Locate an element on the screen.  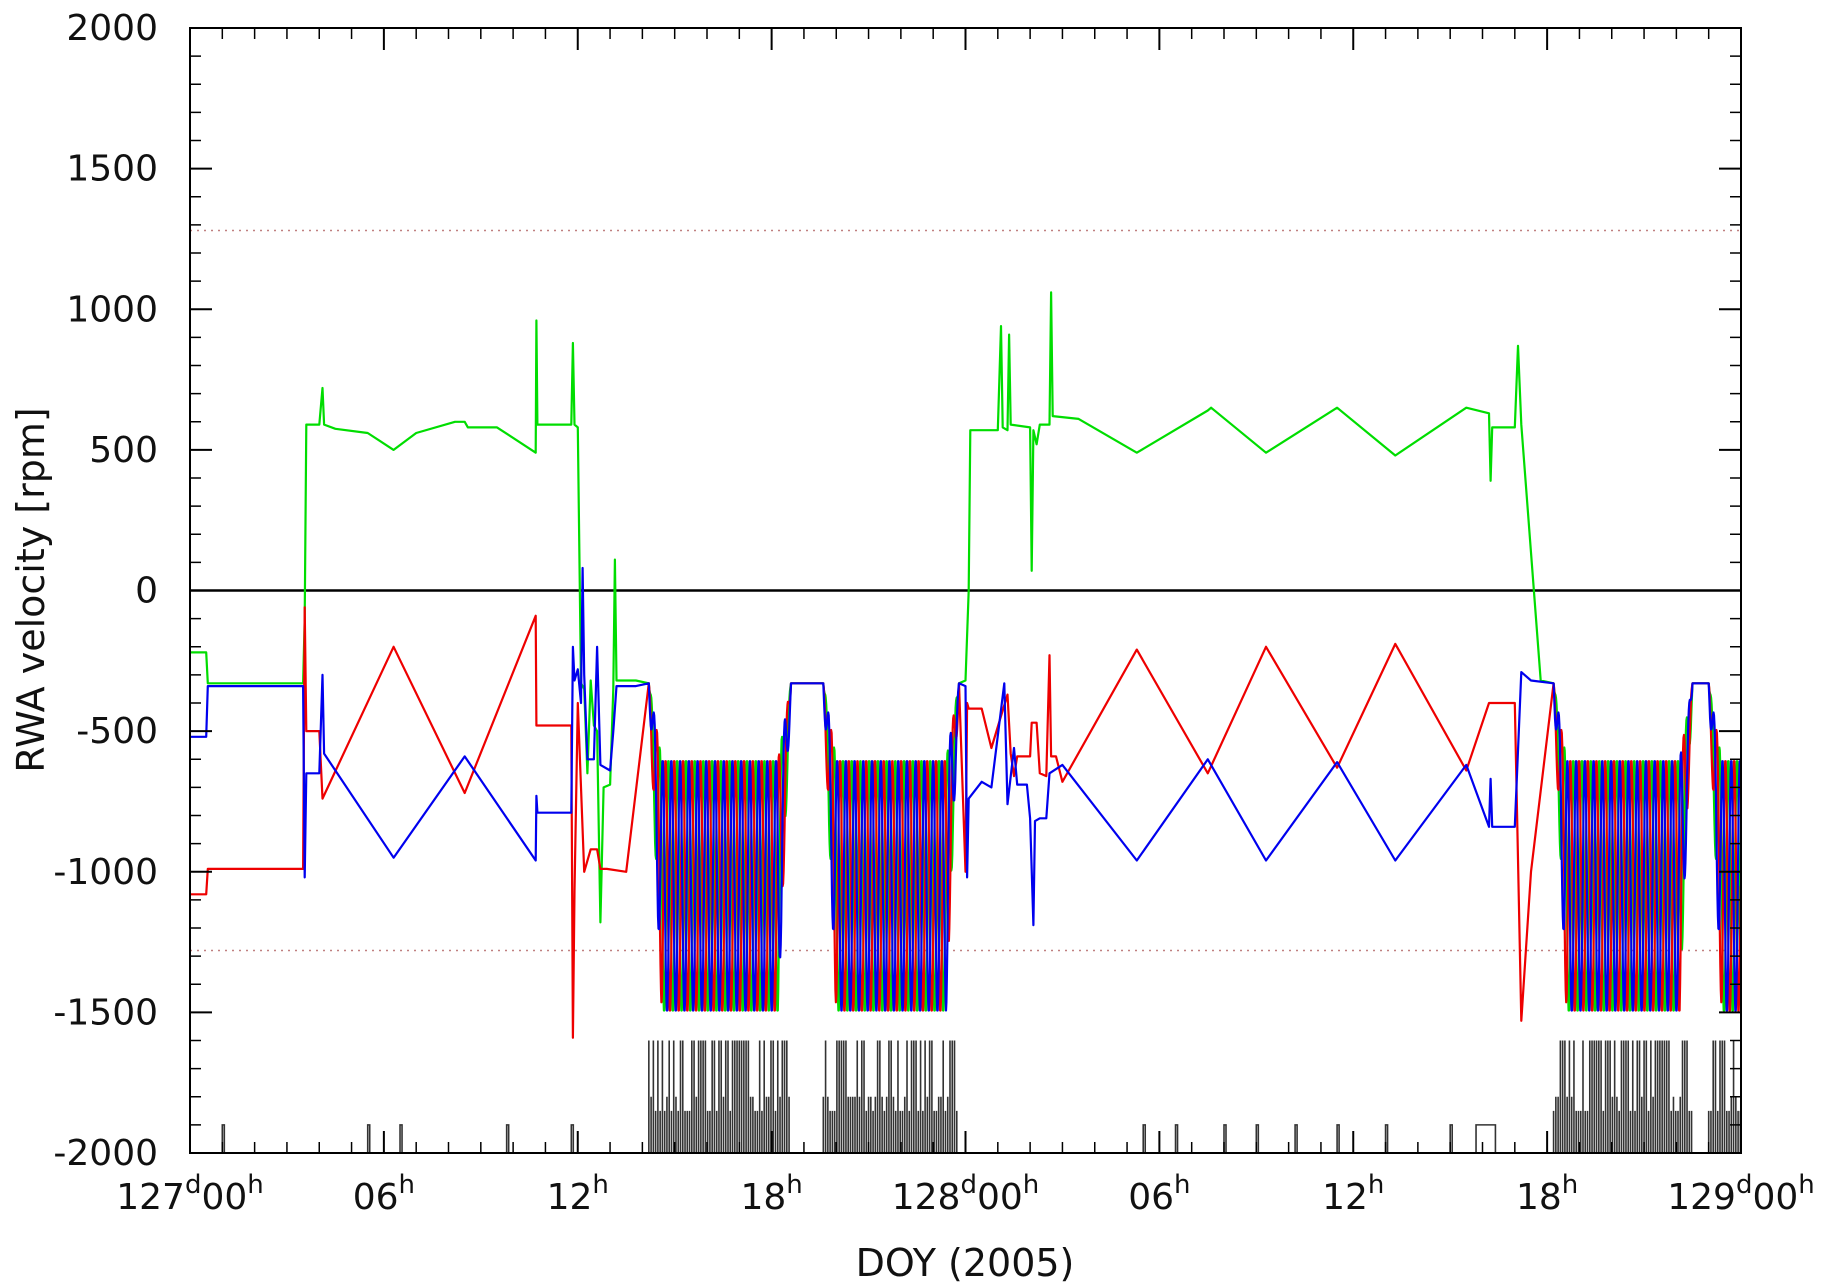
x-tick-label-2: 12h is located at coordinates (578, 1194).